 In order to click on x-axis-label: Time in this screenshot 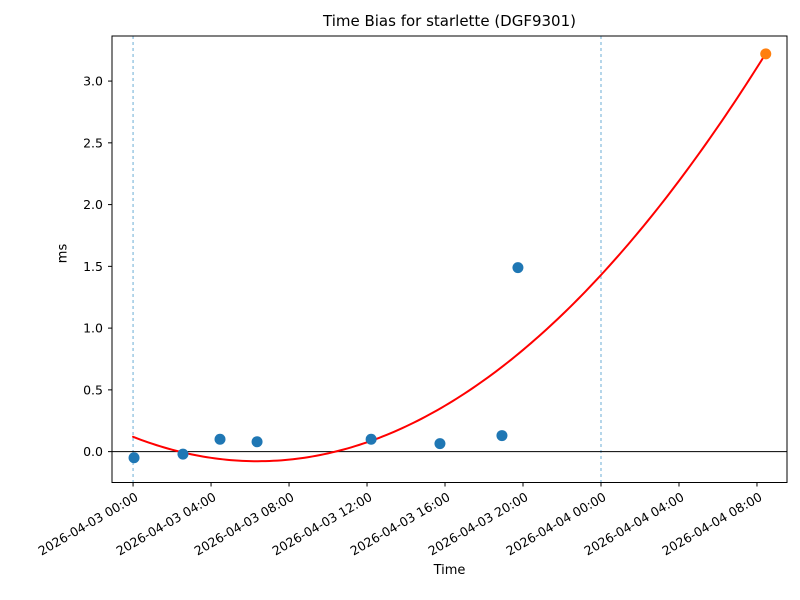, I will do `click(449, 570)`.